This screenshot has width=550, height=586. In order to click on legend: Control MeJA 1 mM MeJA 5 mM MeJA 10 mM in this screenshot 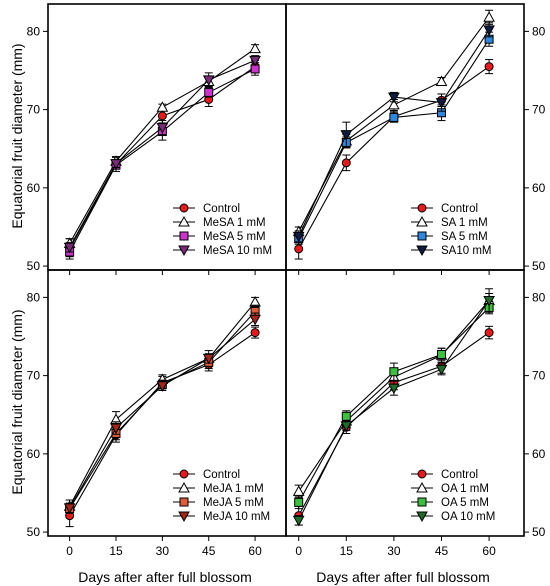, I will do `click(221, 496)`.